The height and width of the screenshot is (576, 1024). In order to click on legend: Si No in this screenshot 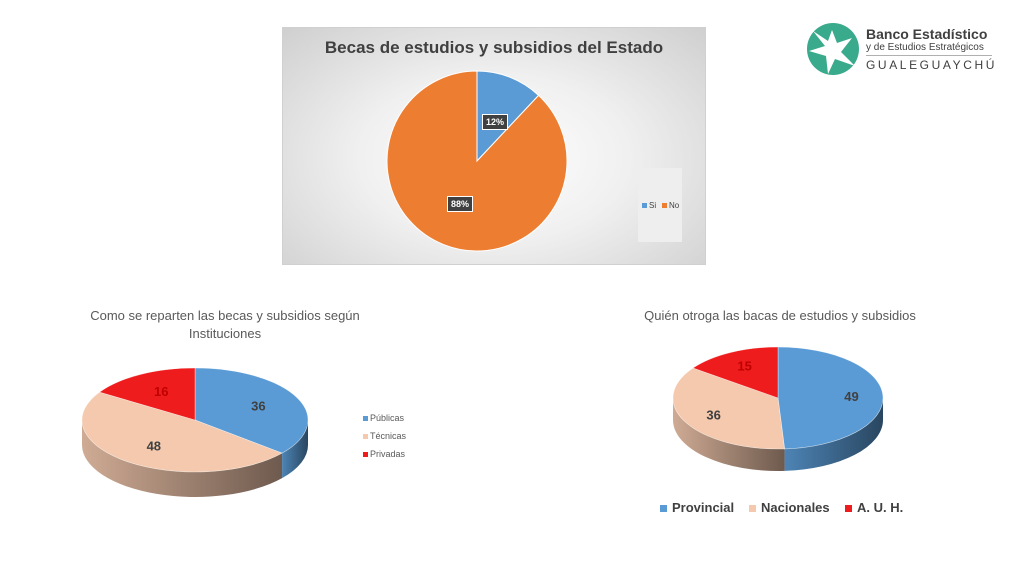, I will do `click(660, 205)`.